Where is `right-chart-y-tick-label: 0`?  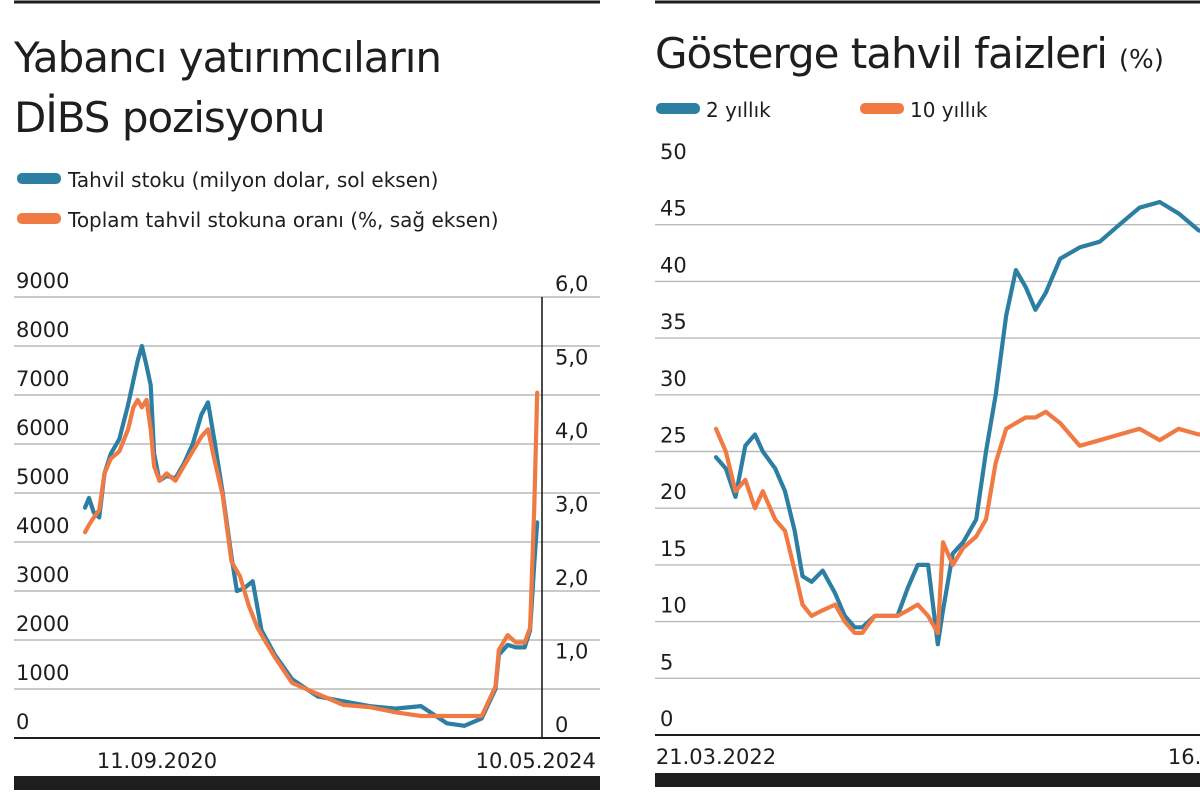
right-chart-y-tick-label: 0 is located at coordinates (666, 719).